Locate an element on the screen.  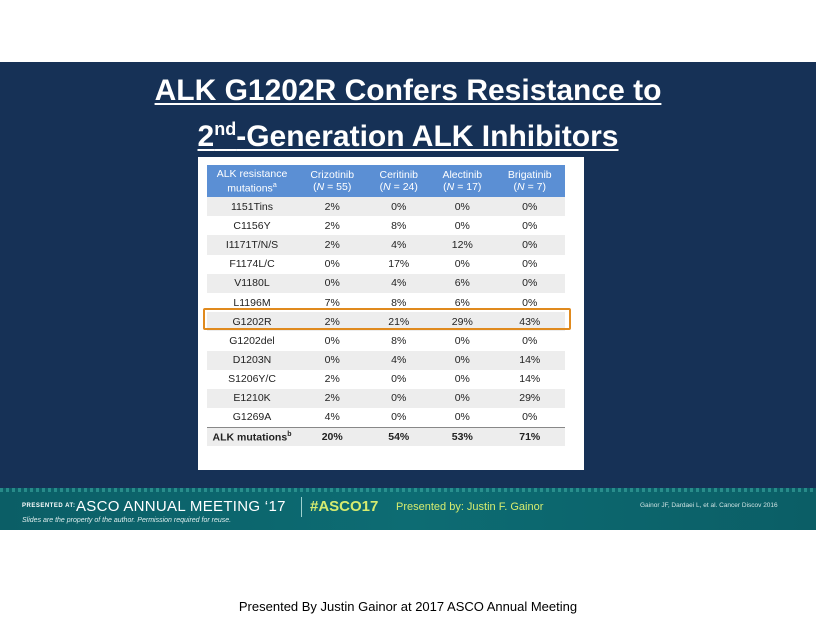
table-row: L1196M 7% 8% 6% 0% is located at coordinates (386, 302).